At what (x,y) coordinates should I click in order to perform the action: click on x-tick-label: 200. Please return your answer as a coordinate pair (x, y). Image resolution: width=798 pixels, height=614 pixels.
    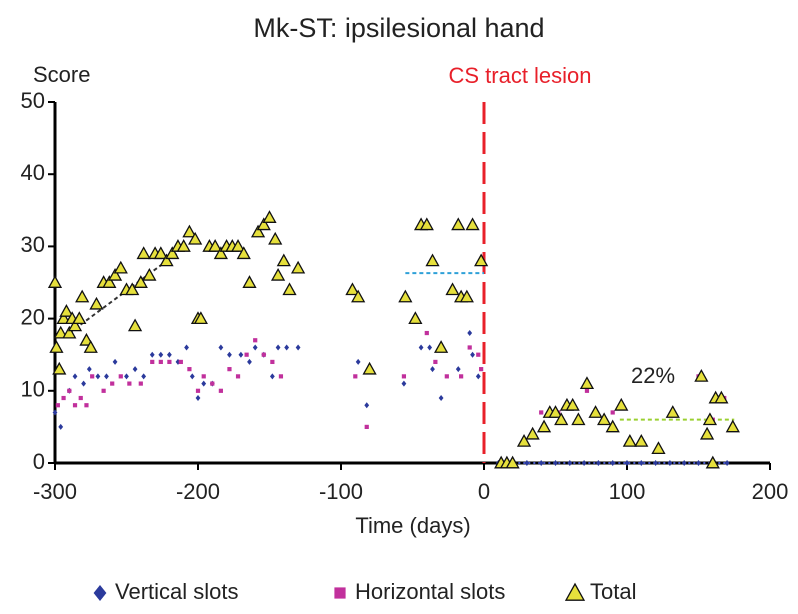
    Looking at the image, I should click on (770, 491).